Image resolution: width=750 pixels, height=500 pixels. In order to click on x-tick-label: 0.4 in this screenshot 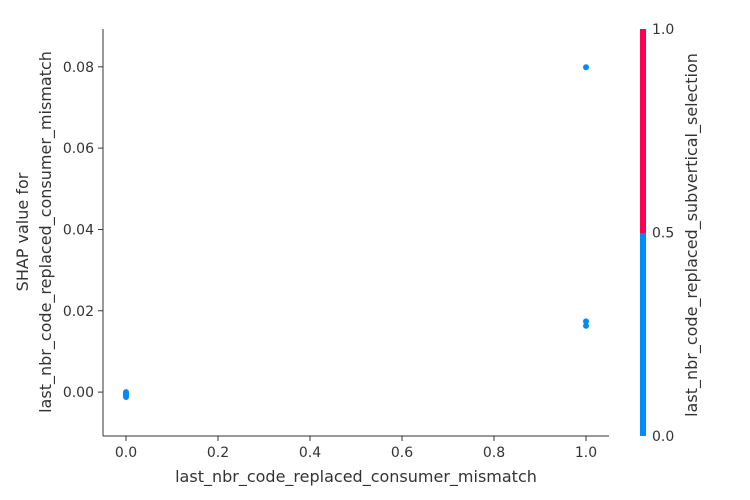, I will do `click(310, 453)`.